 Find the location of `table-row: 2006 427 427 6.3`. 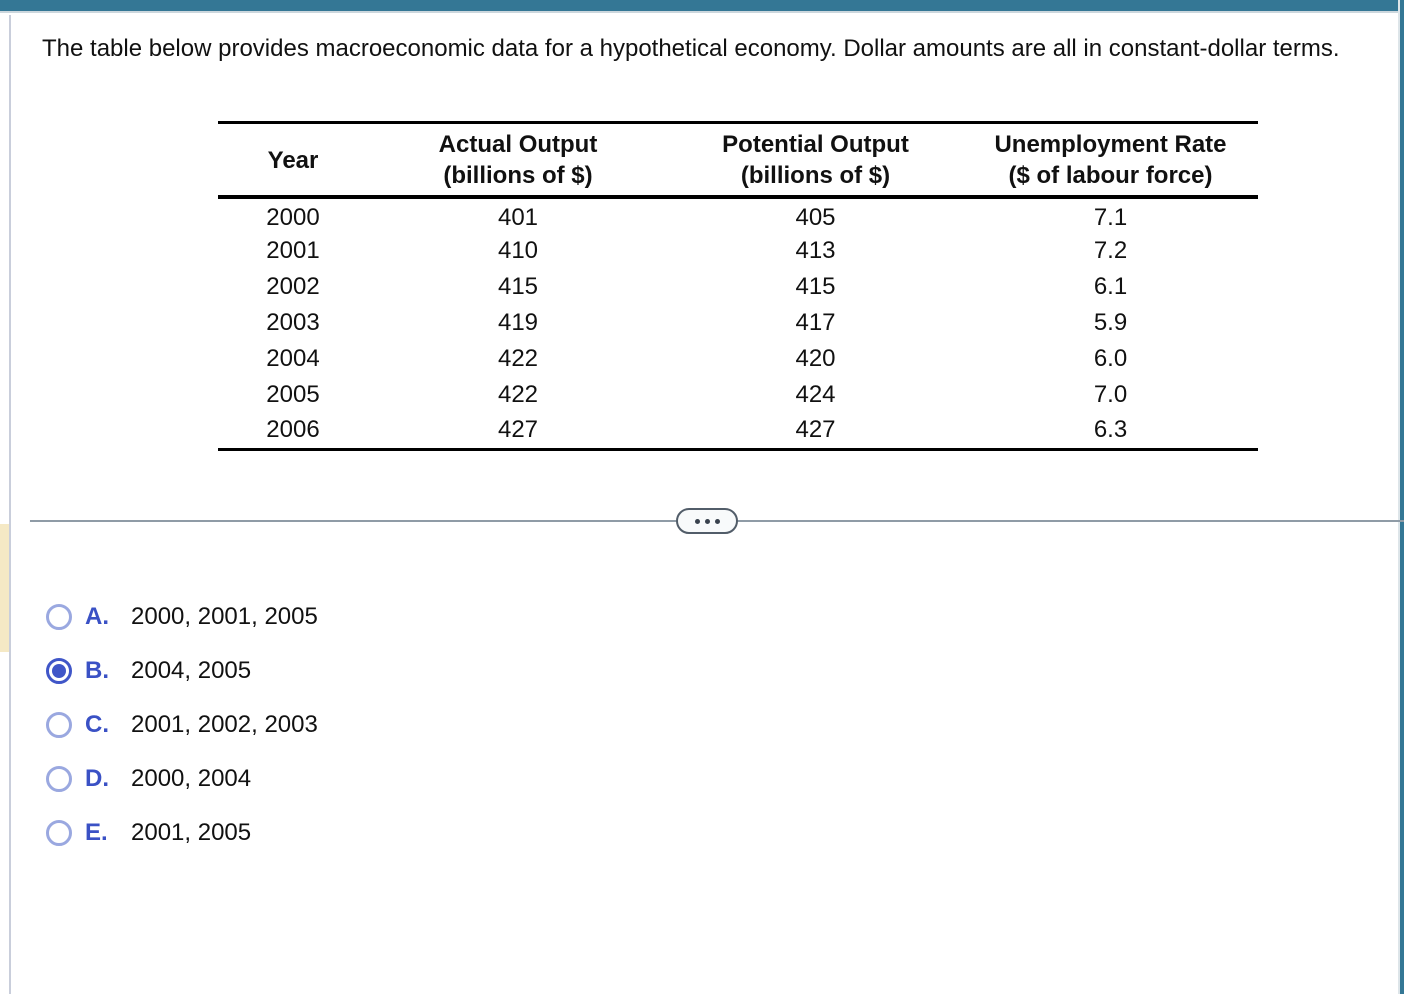

table-row: 2006 427 427 6.3 is located at coordinates (738, 431).